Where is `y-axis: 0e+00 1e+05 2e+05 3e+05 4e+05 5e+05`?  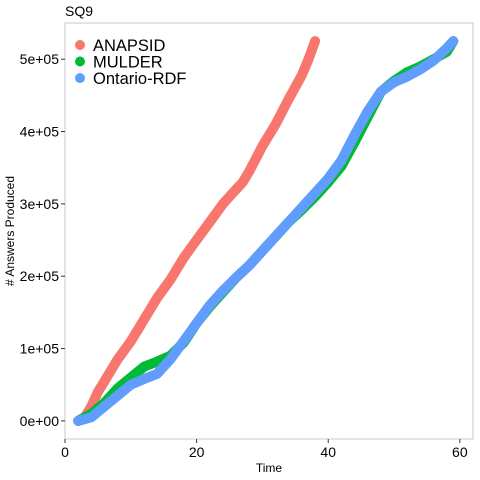
y-axis: 0e+00 1e+05 2e+05 3e+05 4e+05 5e+05 is located at coordinates (42, 240).